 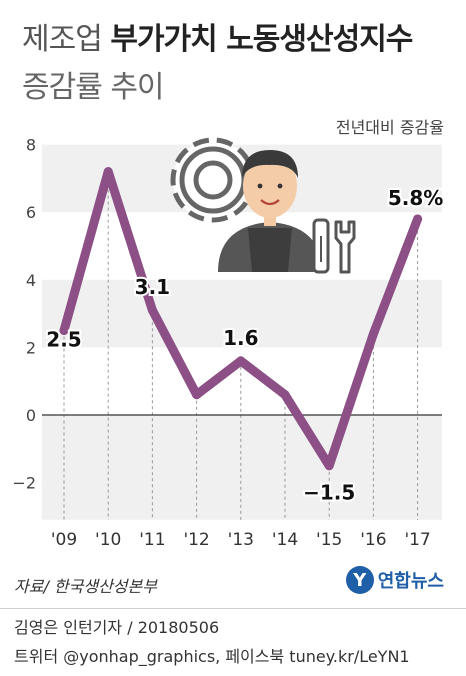 What do you see at coordinates (152, 540) in the screenshot?
I see `x-tick-label: '11` at bounding box center [152, 540].